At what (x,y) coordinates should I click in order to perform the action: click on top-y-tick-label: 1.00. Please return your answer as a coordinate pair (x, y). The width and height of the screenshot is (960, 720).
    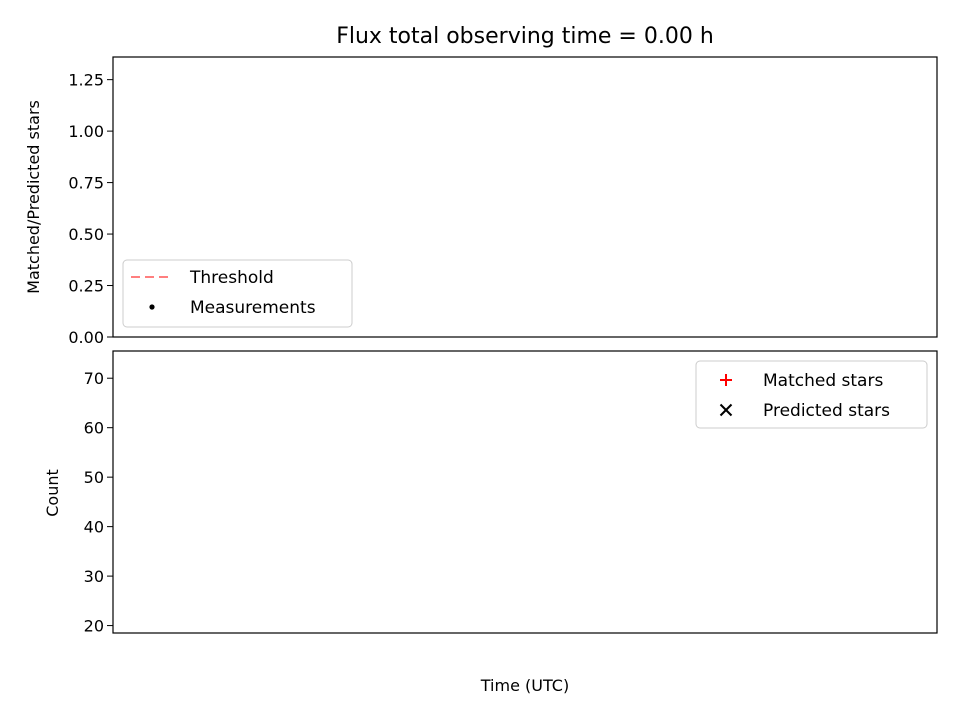
    Looking at the image, I should click on (86, 131).